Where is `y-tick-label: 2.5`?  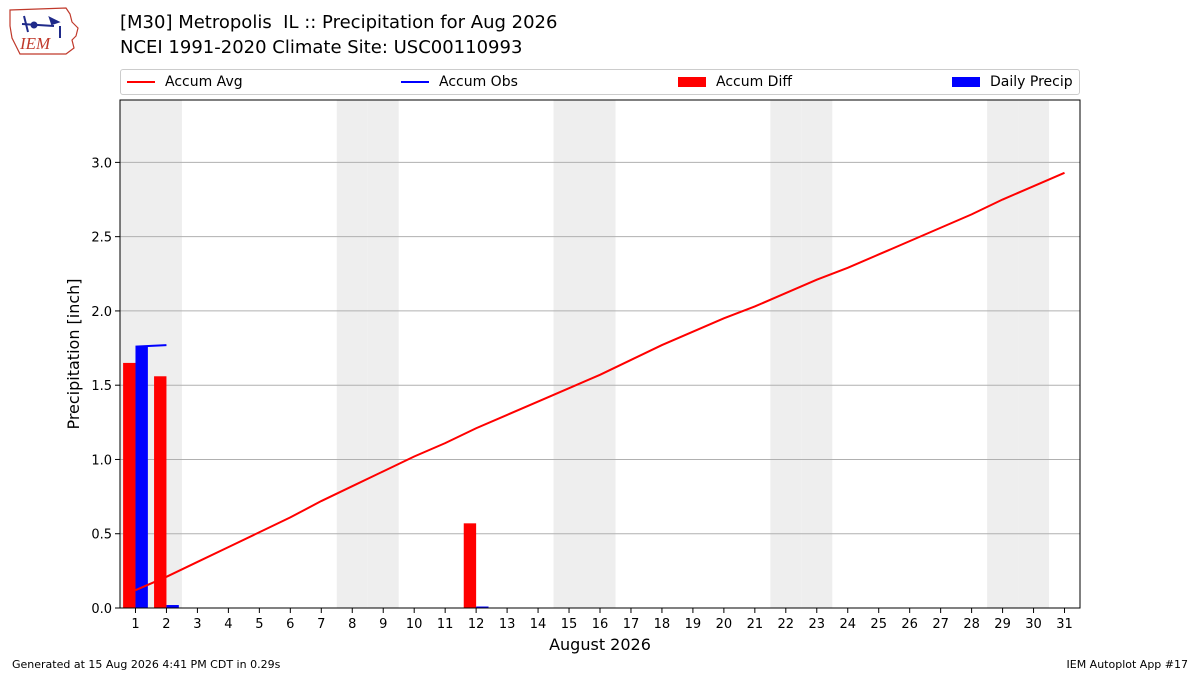
y-tick-label: 2.5 is located at coordinates (101, 238).